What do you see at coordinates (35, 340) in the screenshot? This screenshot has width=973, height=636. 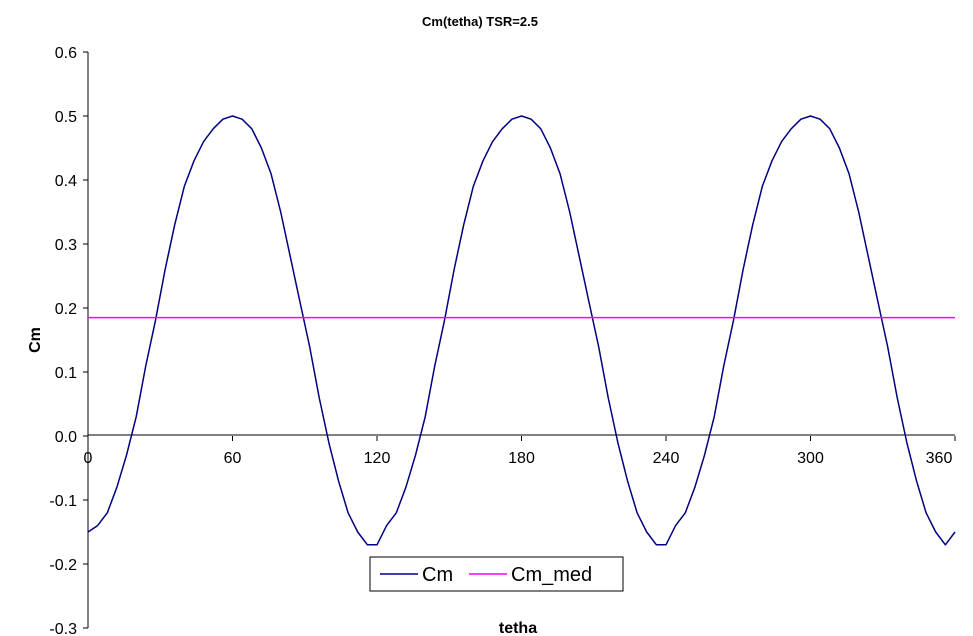 I see `y-axis-title: Cm` at bounding box center [35, 340].